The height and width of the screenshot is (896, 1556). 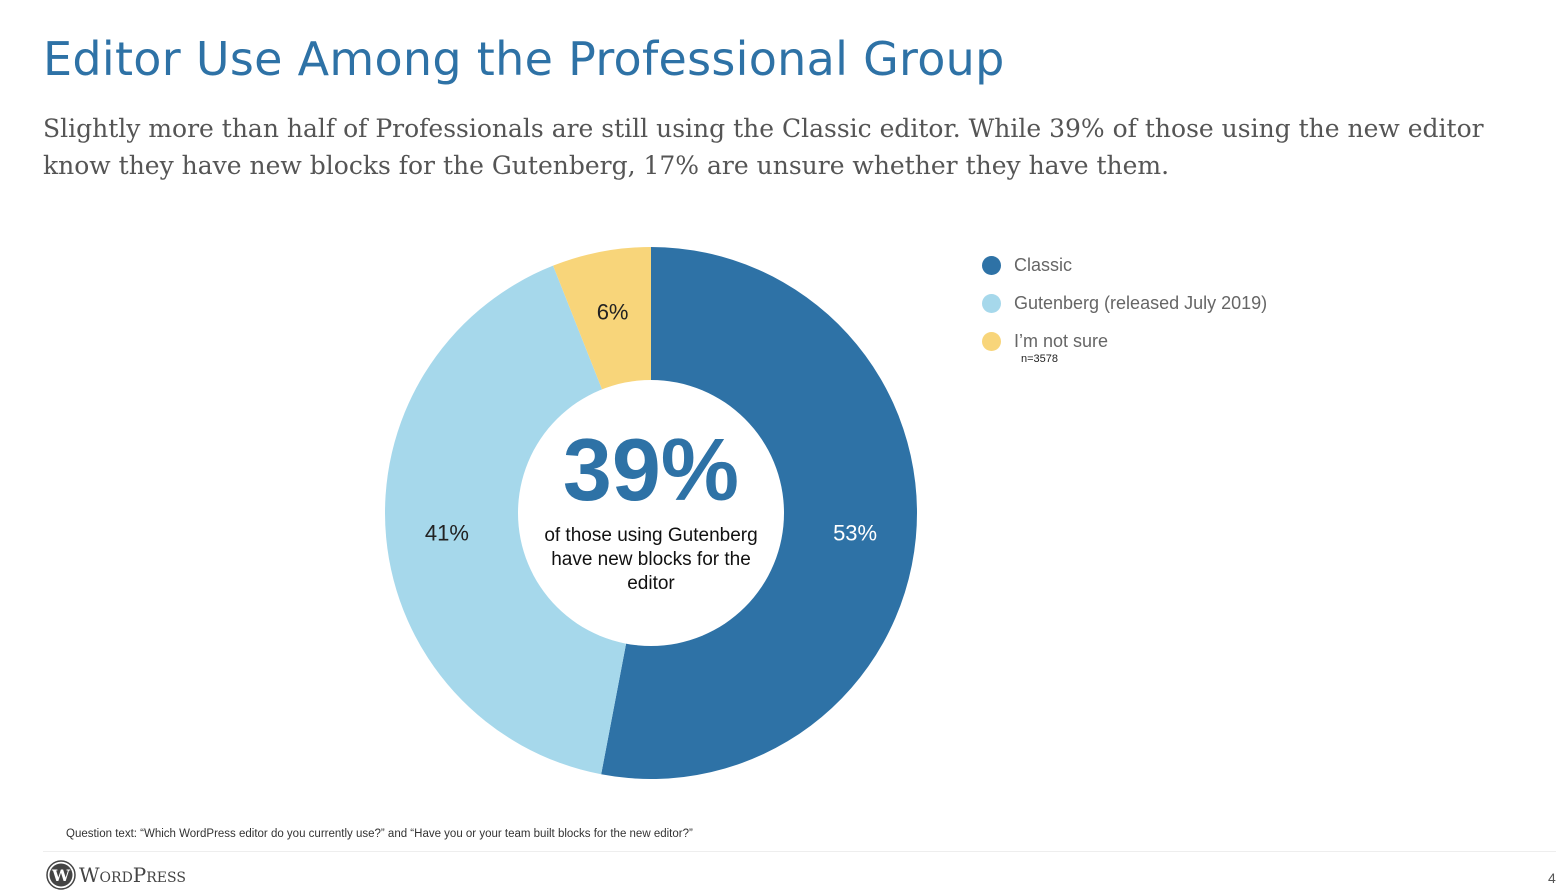 I want to click on svg-text: W, so click(x=61, y=875).